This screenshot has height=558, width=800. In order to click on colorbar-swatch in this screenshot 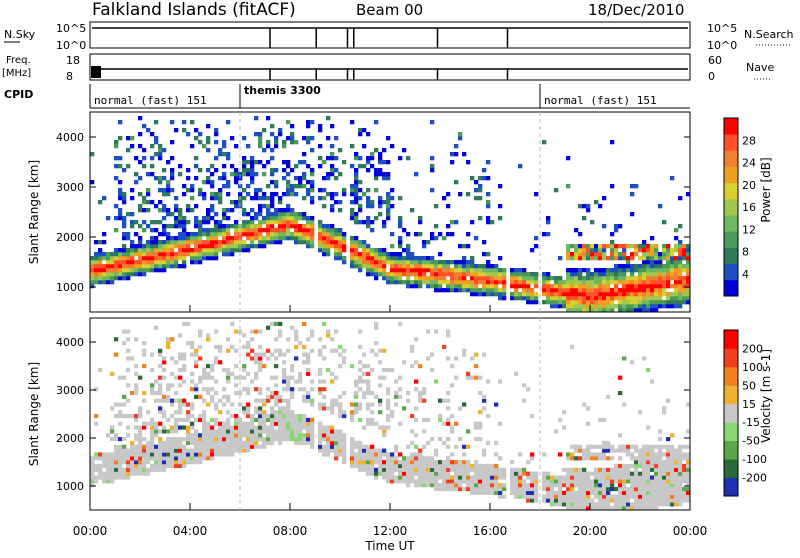, I will do `click(731, 413)`.